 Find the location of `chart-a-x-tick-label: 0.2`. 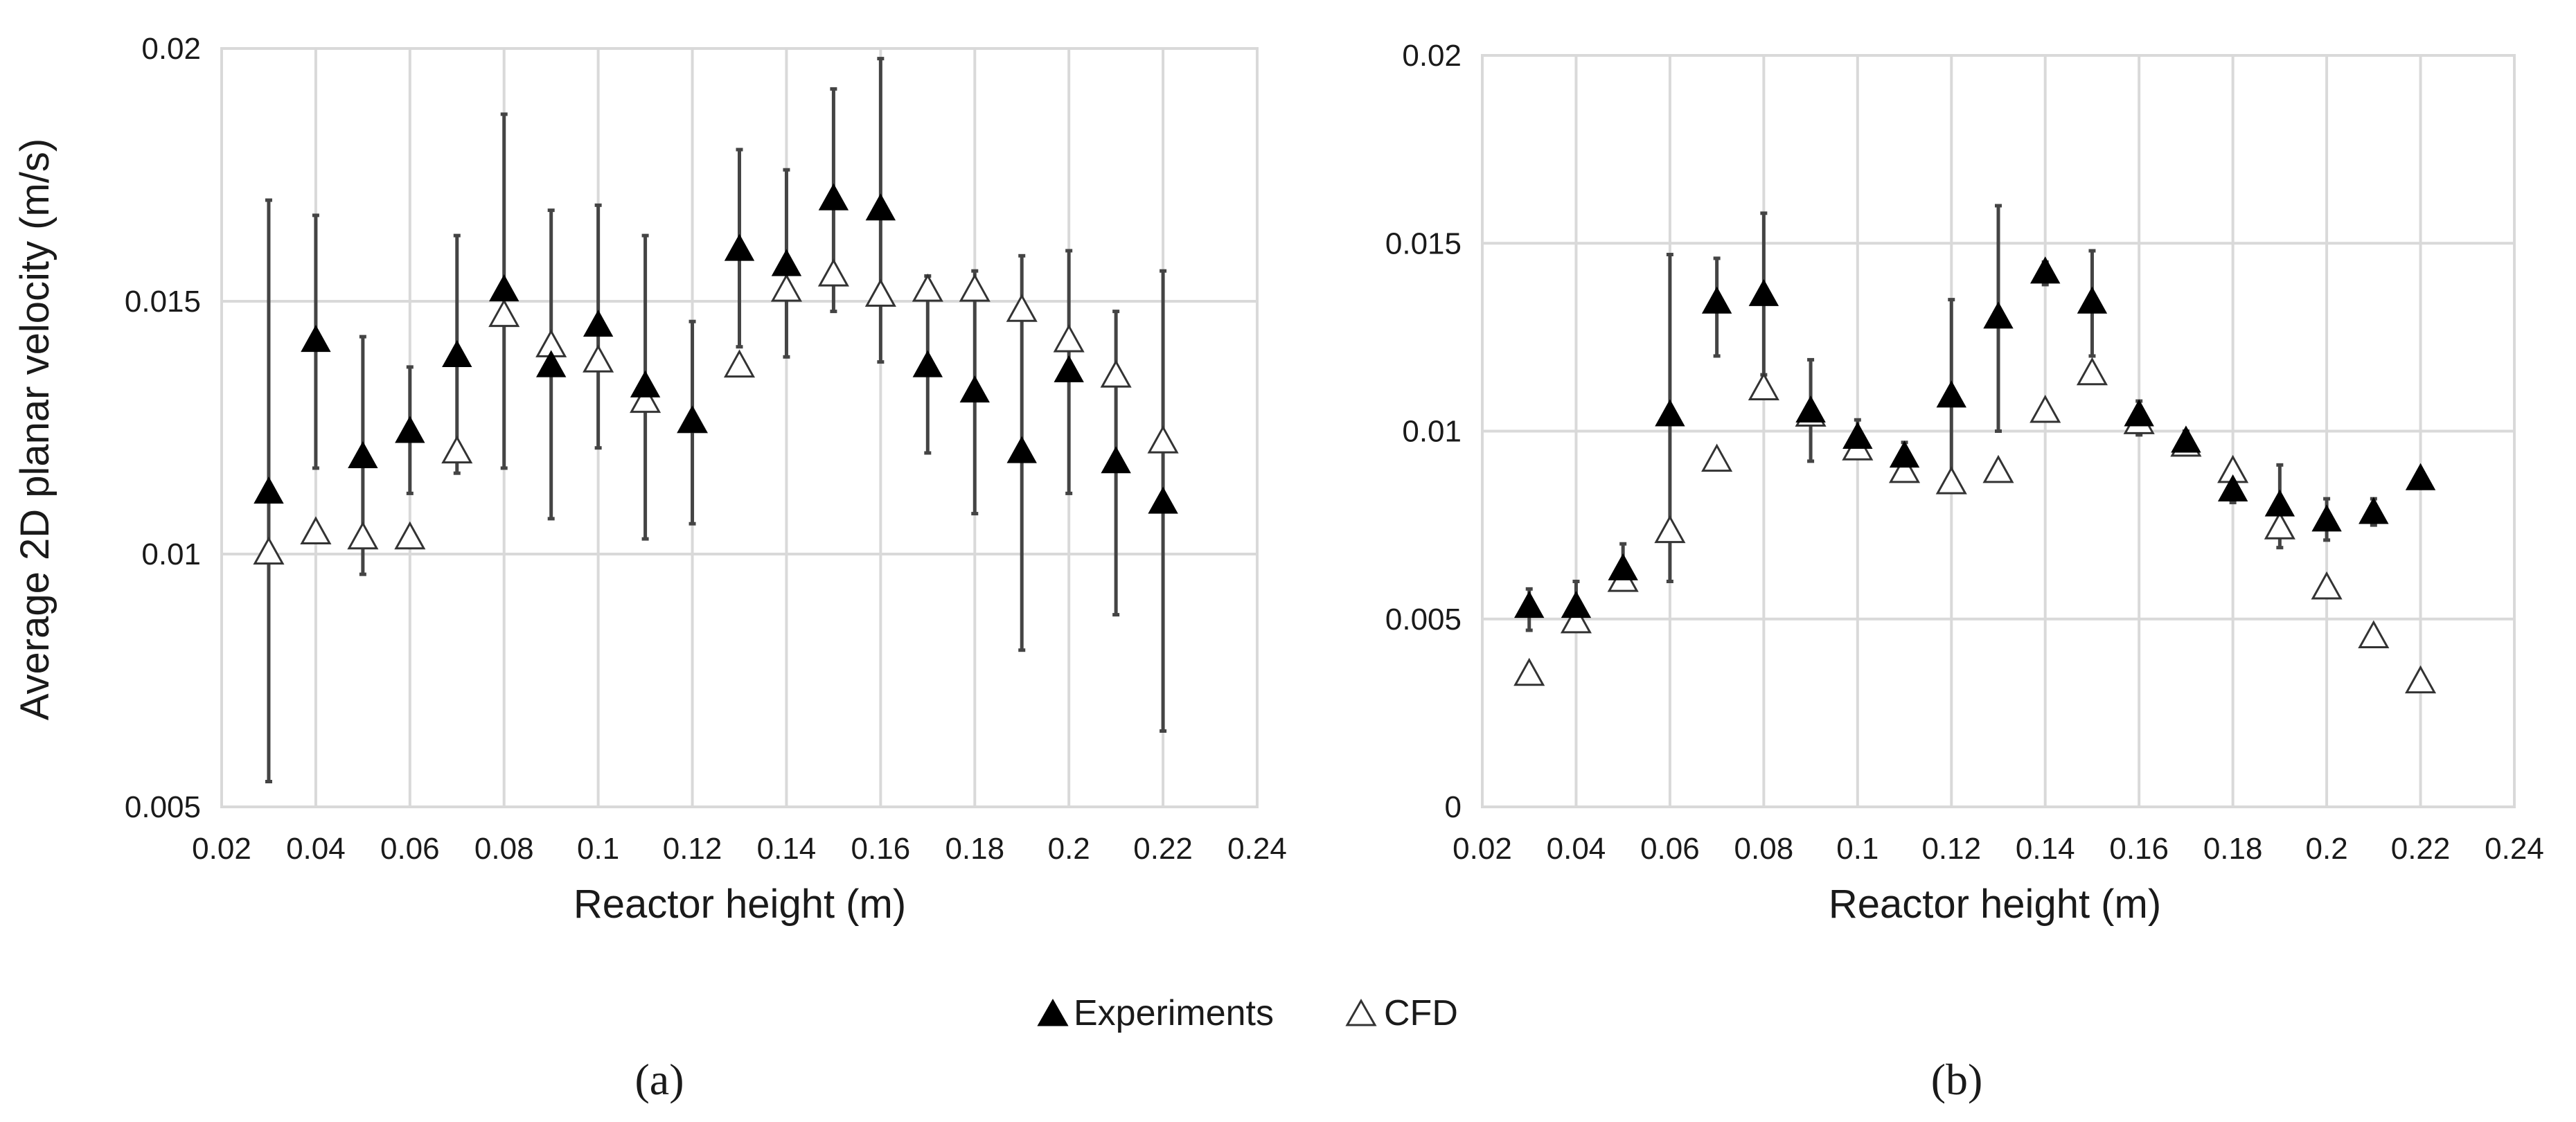

chart-a-x-tick-label: 0.2 is located at coordinates (1069, 849).